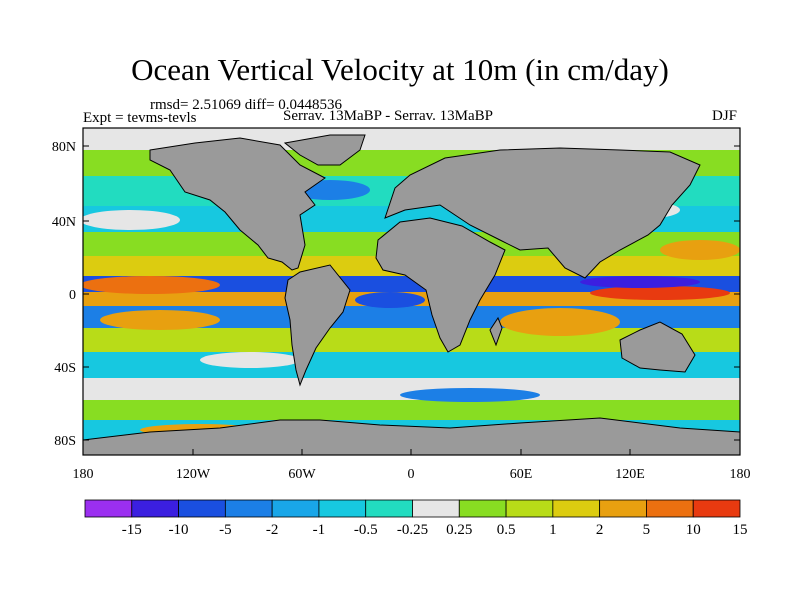 This screenshot has width=800, height=600. Describe the element at coordinates (64, 222) in the screenshot. I see `lat-label-40n: 40N` at that location.